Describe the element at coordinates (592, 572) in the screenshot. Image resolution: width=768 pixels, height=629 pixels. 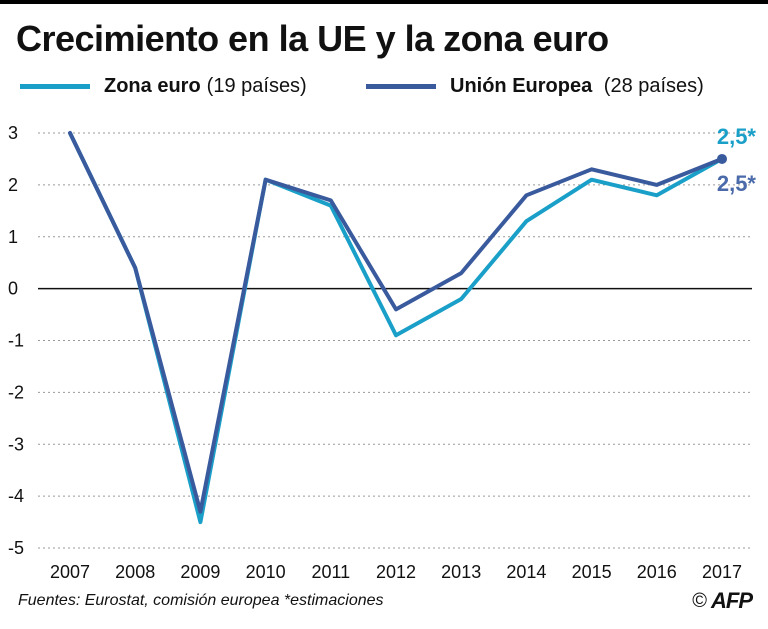
I see `x-tick-label: 2015` at that location.